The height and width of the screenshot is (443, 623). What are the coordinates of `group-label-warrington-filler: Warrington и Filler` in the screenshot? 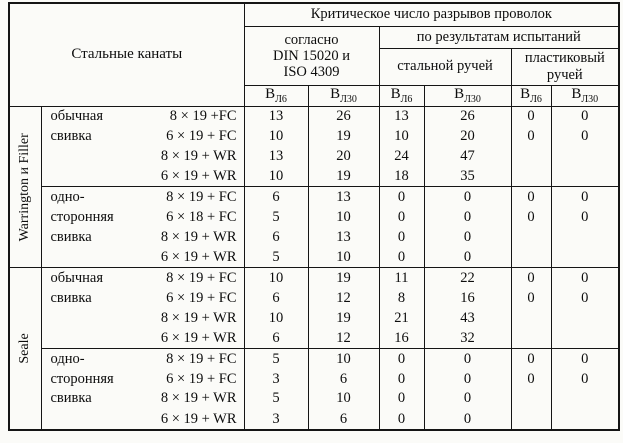 It's located at (25, 187).